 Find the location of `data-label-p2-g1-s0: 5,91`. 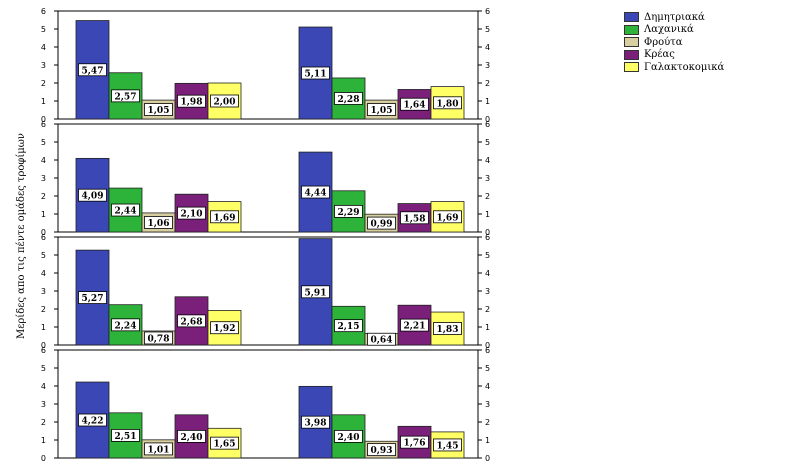

data-label-p2-g1-s0: 5,91 is located at coordinates (316, 293).